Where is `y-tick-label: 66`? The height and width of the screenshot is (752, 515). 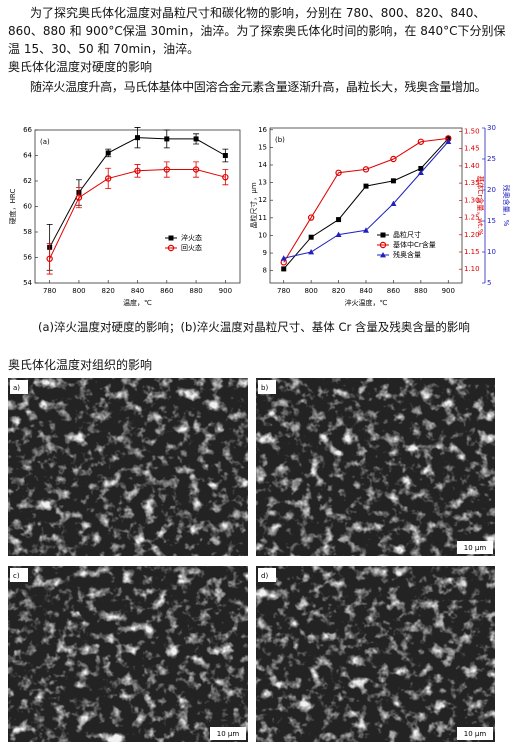
y-tick-label: 66 is located at coordinates (27, 130).